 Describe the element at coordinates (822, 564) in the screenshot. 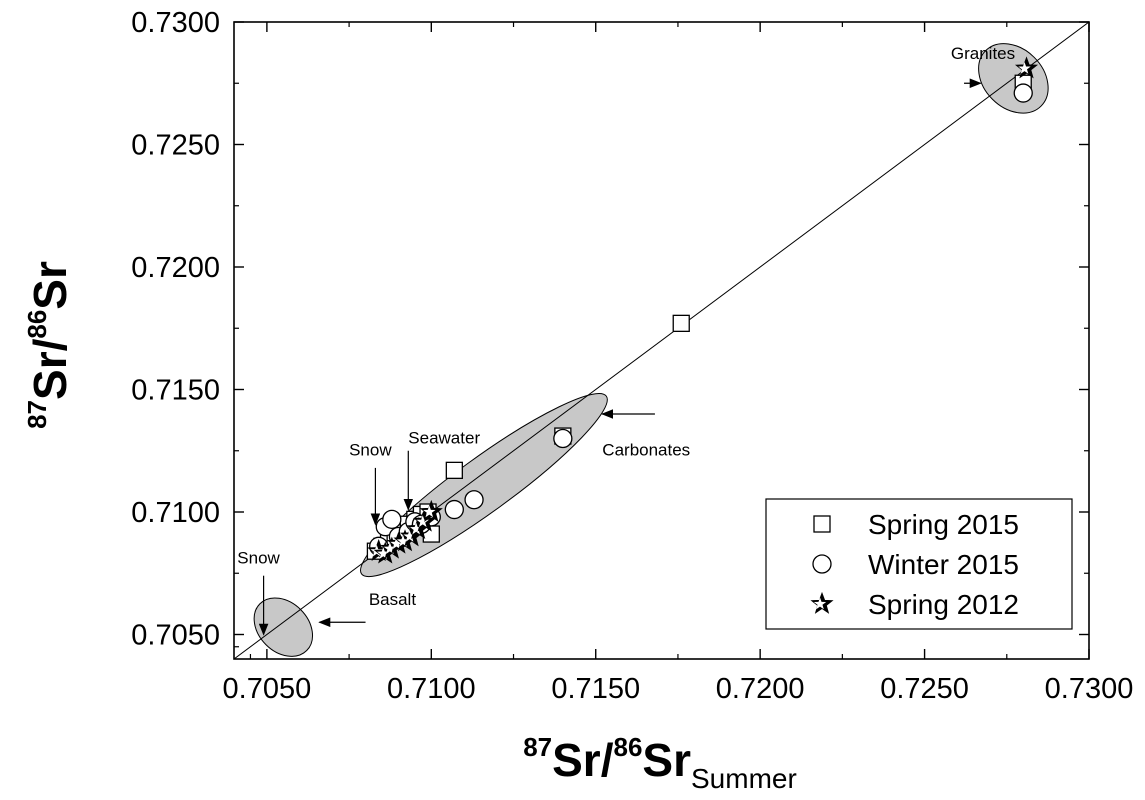

I see `legend-circle-marker` at that location.